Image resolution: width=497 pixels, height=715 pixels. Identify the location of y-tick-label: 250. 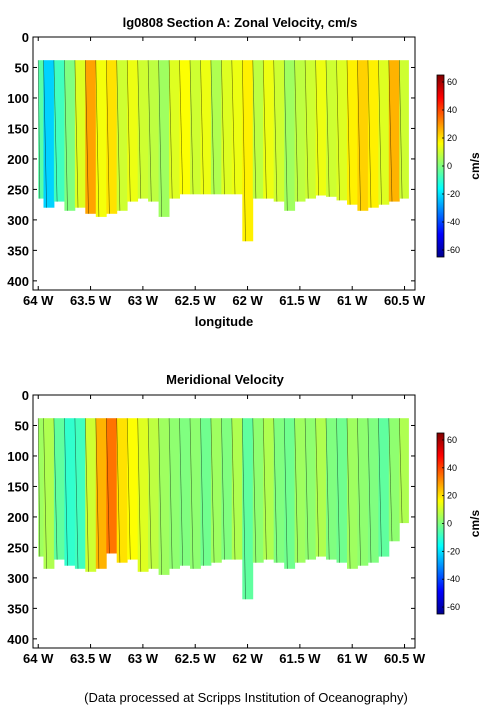
(18, 189).